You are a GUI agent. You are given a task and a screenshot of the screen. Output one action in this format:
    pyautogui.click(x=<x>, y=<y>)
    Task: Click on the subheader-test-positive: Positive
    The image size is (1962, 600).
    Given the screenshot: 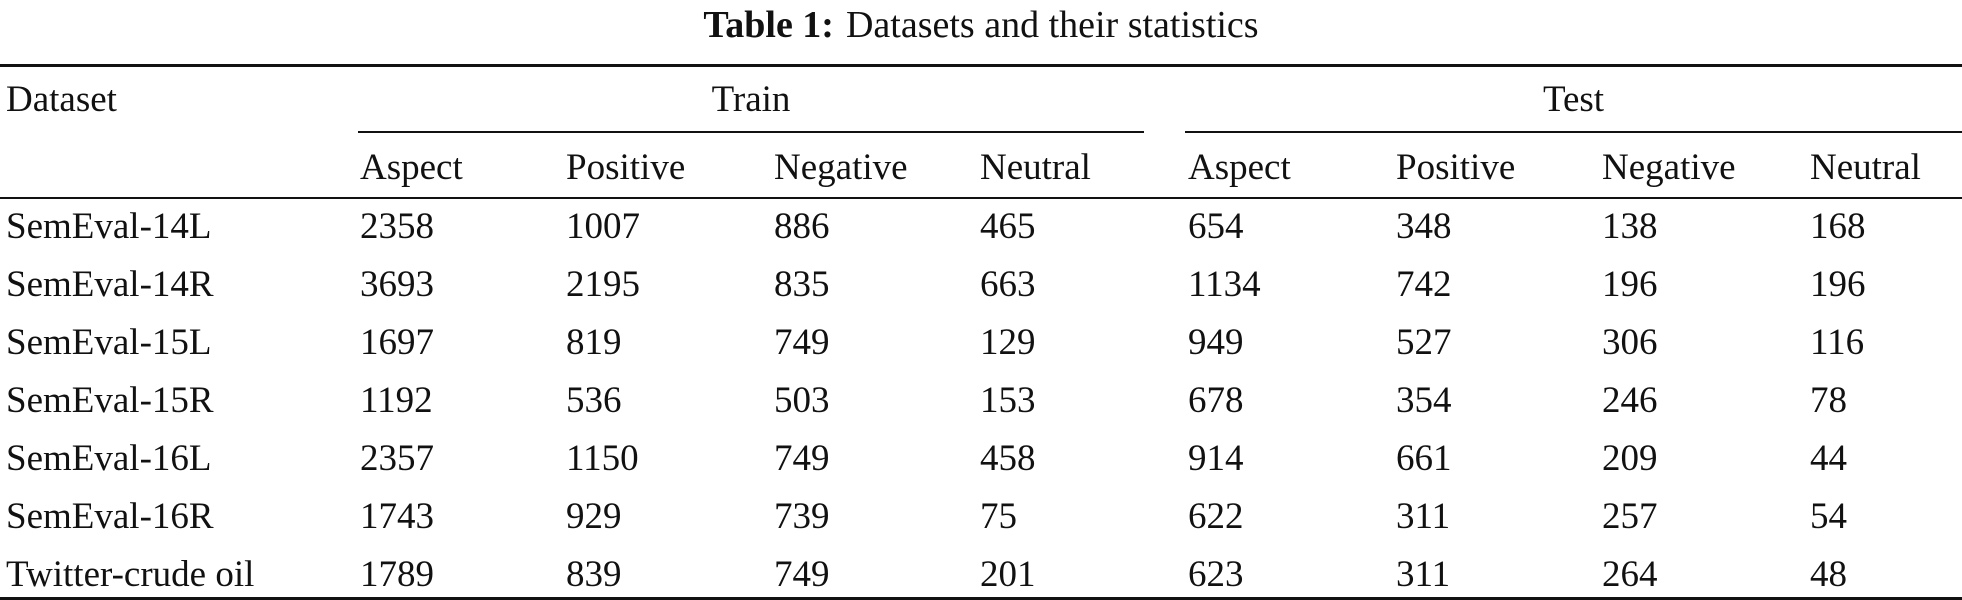 What is the action you would take?
    pyautogui.click(x=1456, y=167)
    